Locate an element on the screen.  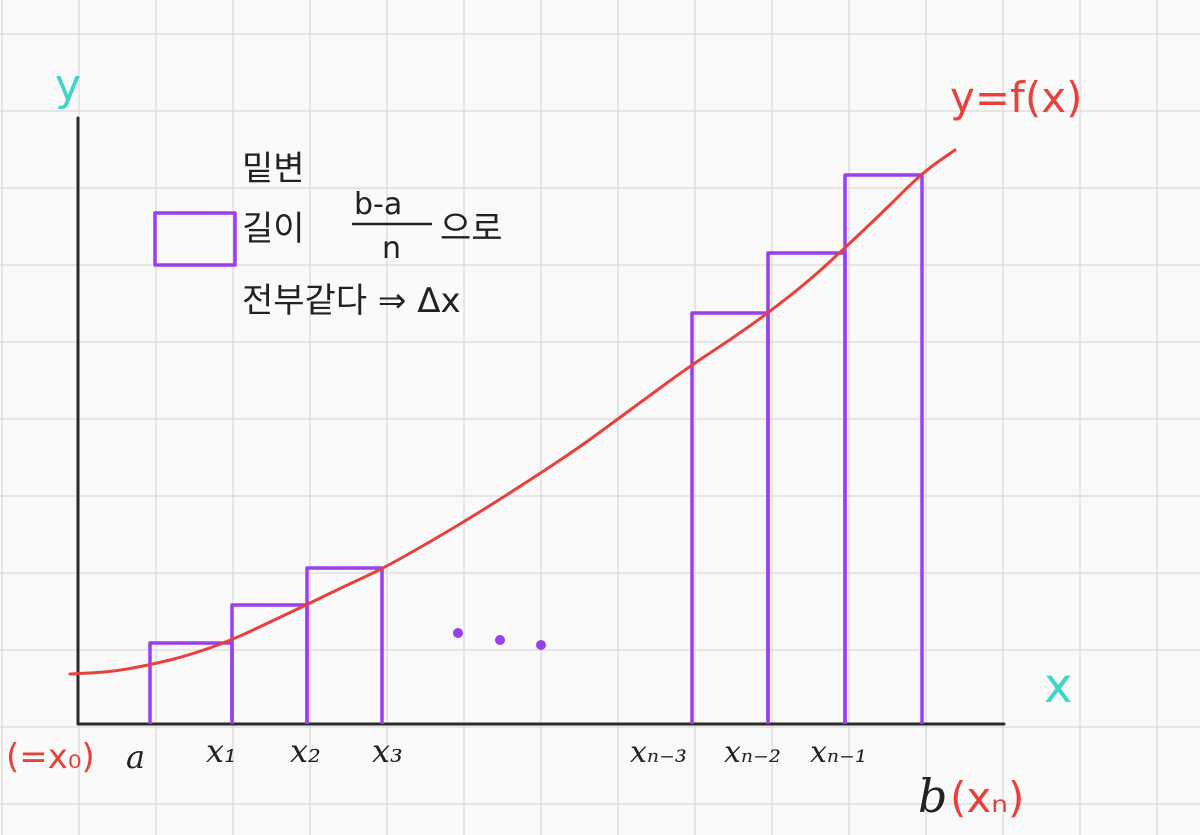
tick-label-x2: x₂ is located at coordinates (305, 751).